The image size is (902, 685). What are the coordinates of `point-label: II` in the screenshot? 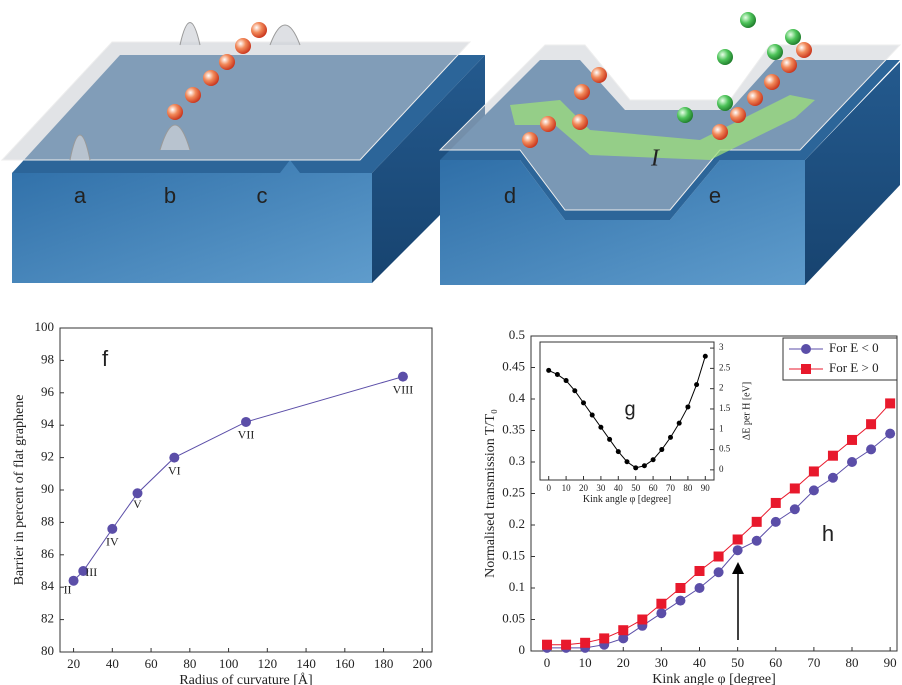 It's located at (68, 589).